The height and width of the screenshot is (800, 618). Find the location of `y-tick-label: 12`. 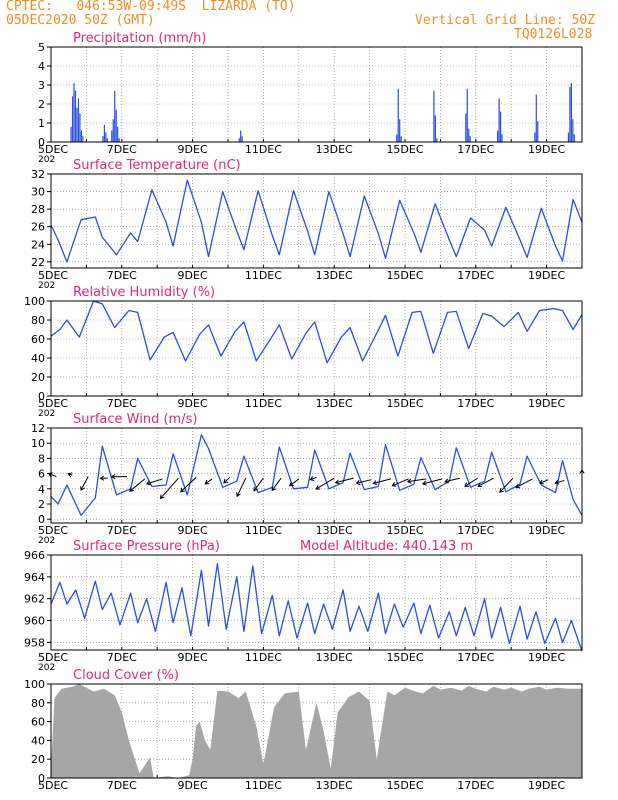

y-tick-label: 12 is located at coordinates (38, 428).